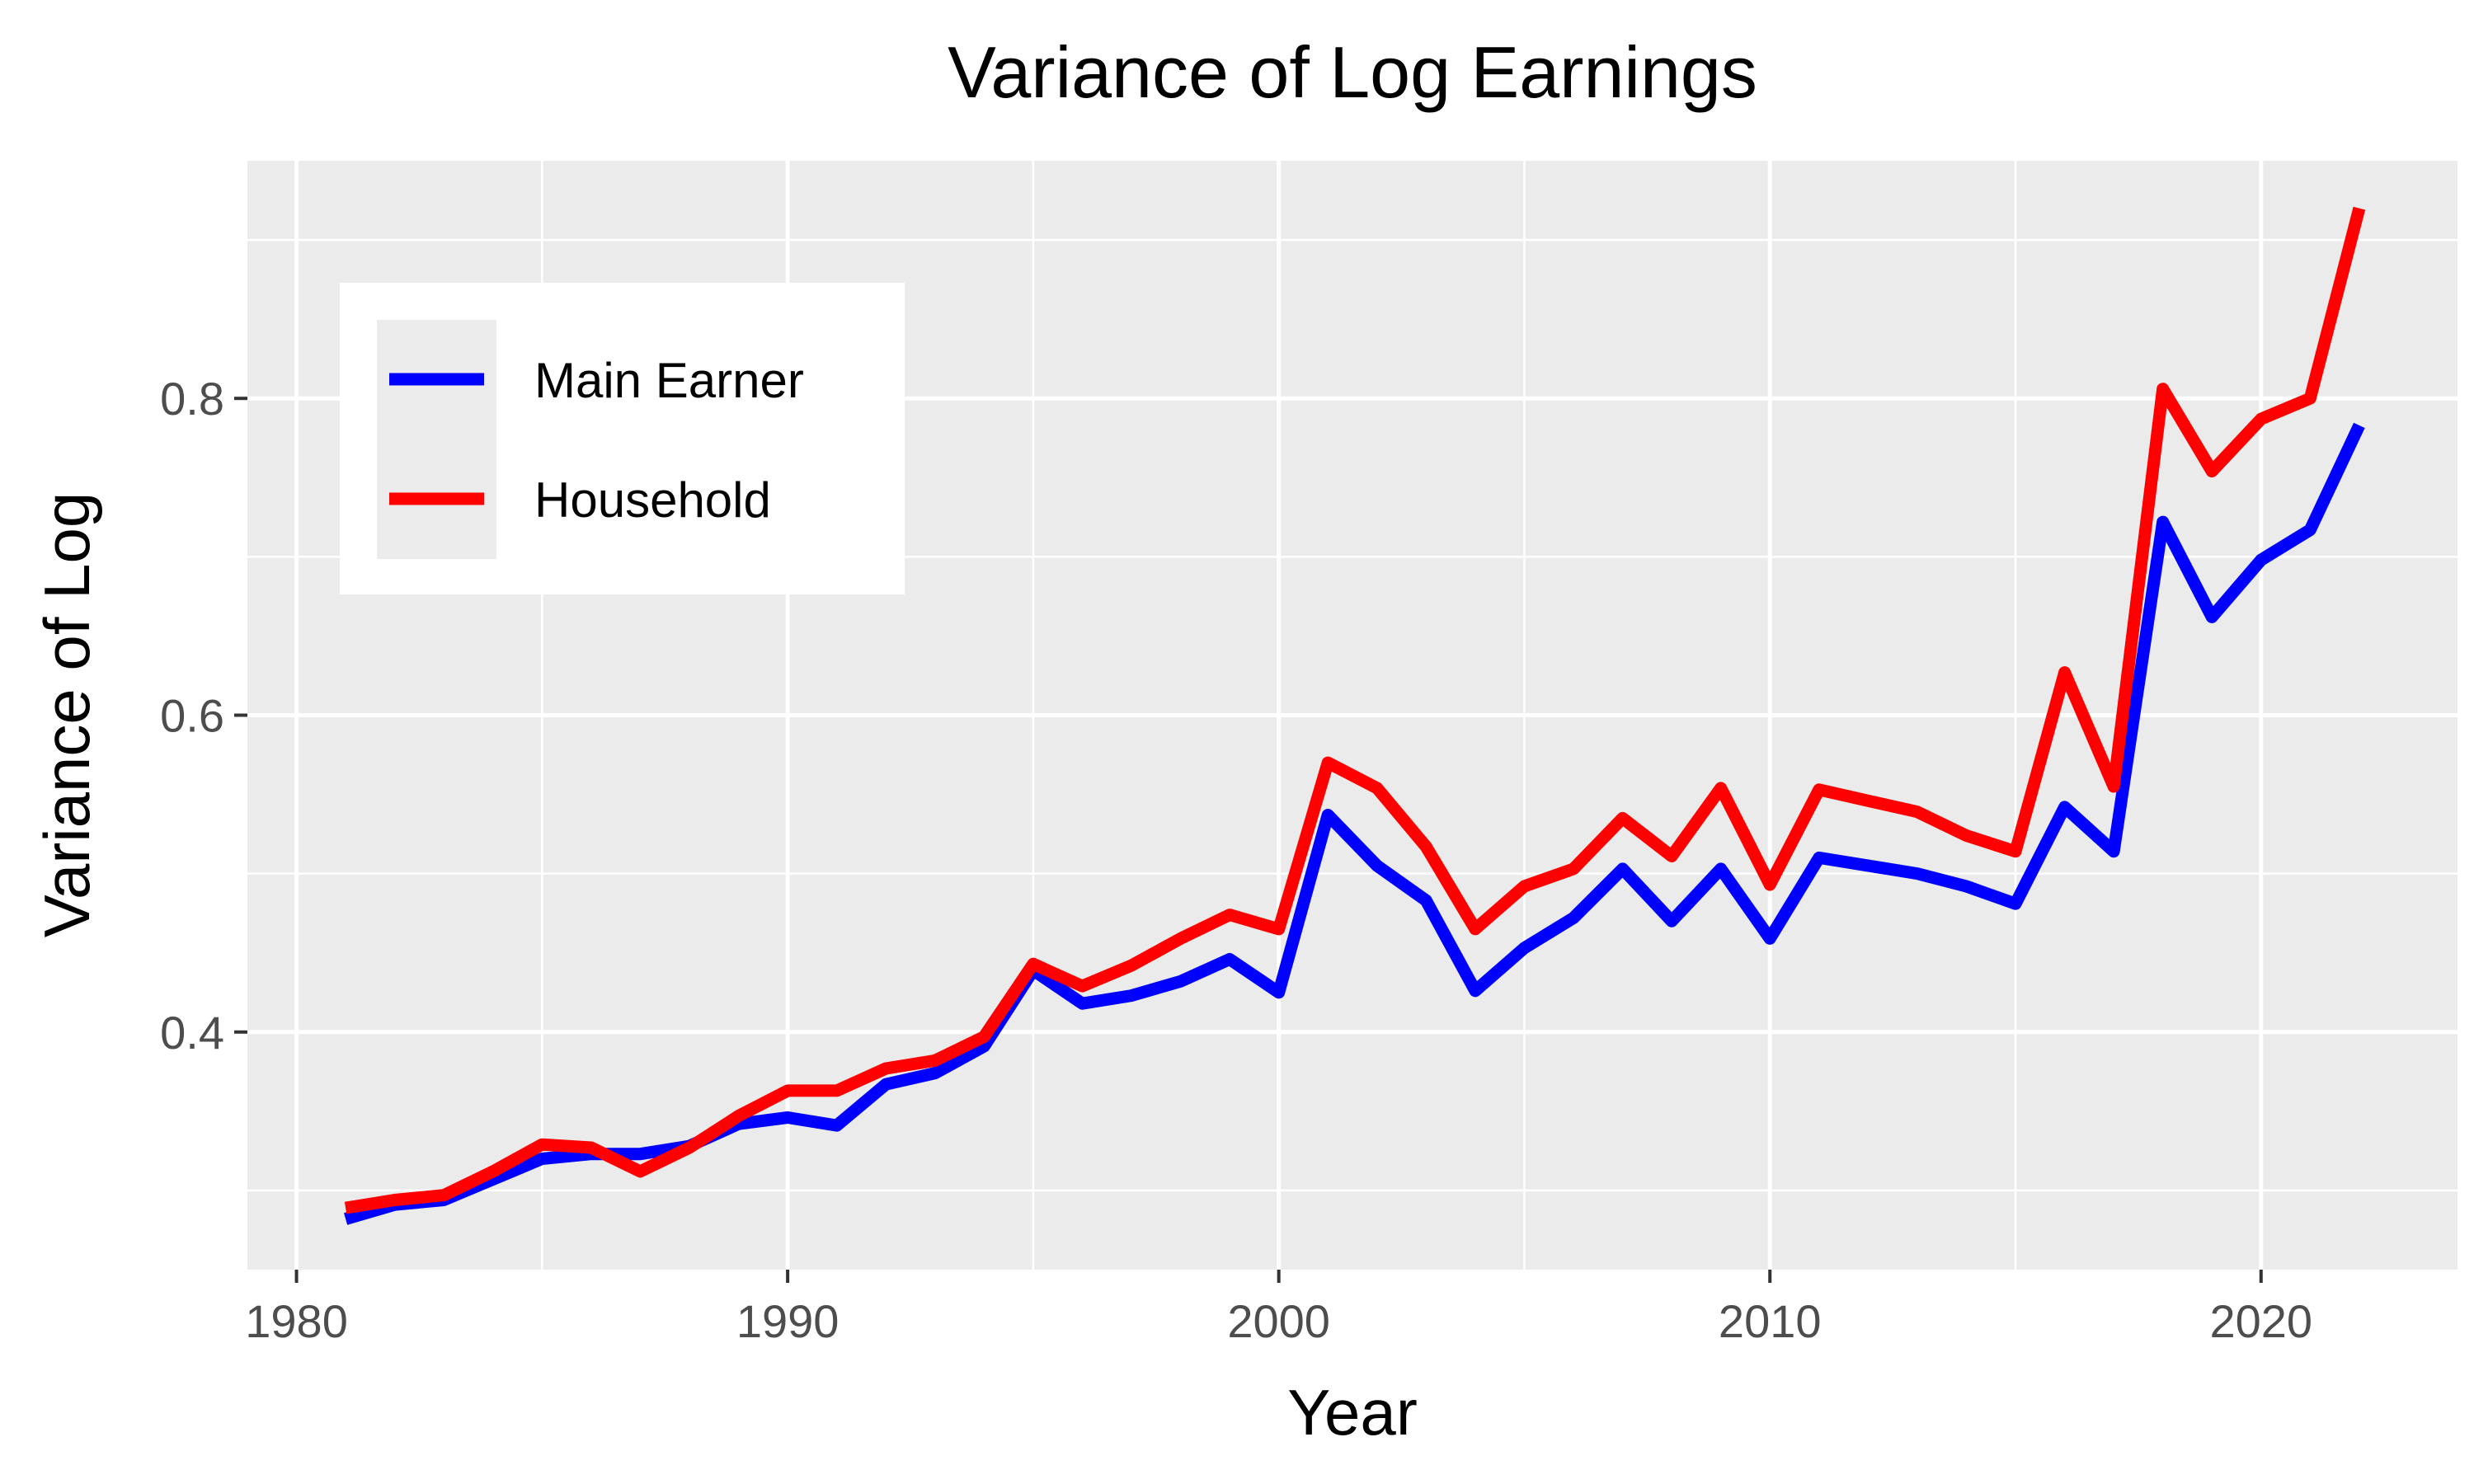 This screenshot has height=1484, width=2474. I want to click on x-tick-labels: 1980 1990 2000 2010 2020, so click(1278, 1321).